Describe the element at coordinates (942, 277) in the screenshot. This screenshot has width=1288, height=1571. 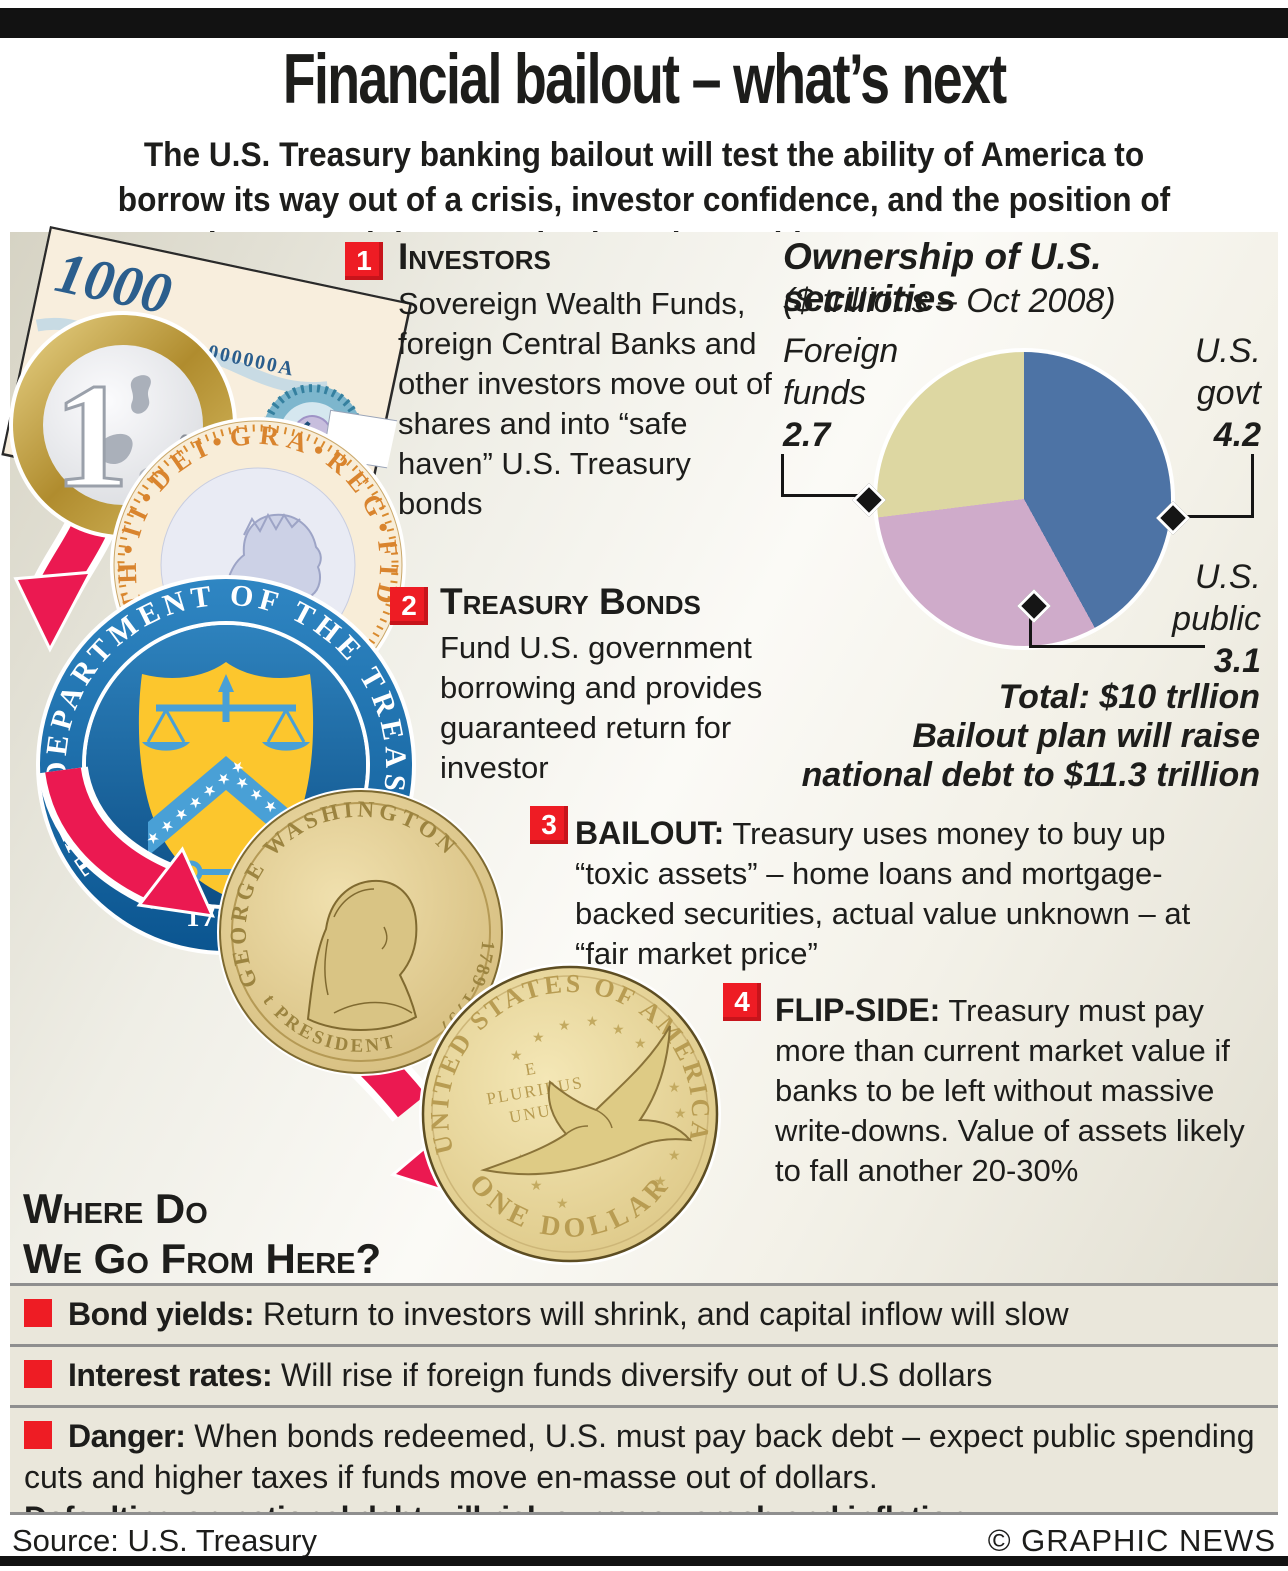
I see `chart-title: Ownership of U.S. securities` at that location.